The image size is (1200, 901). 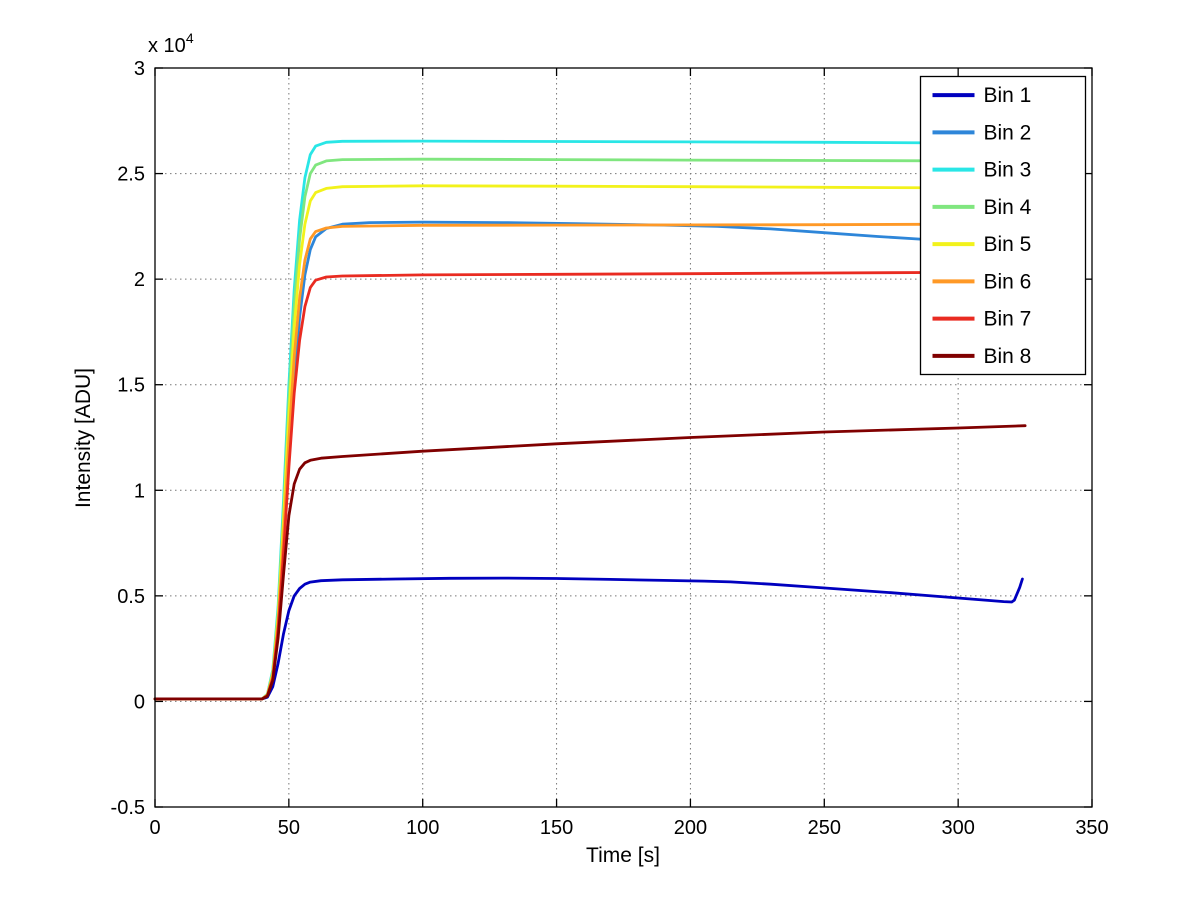 I want to click on x-tick-label: 350, so click(x=1091, y=828).